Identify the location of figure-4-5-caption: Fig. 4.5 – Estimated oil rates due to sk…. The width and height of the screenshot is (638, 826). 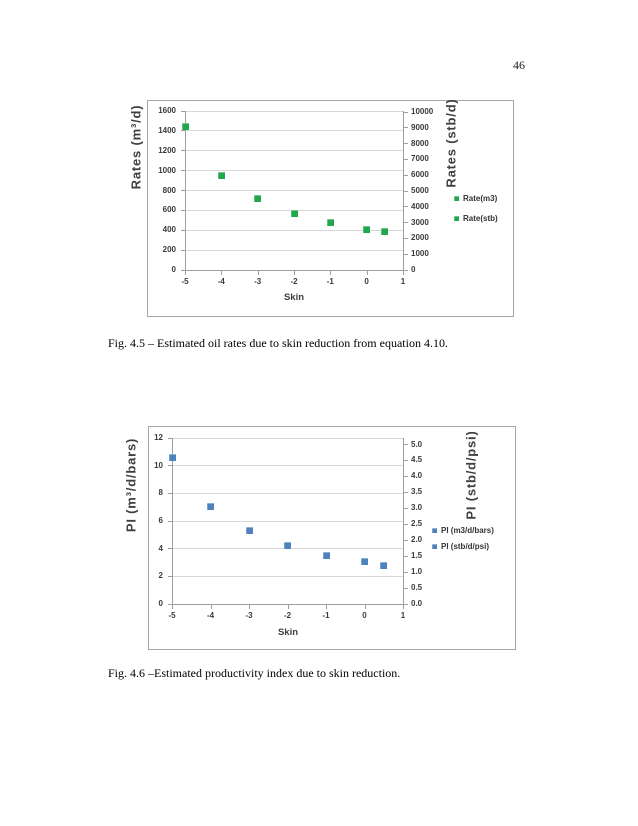
(278, 343).